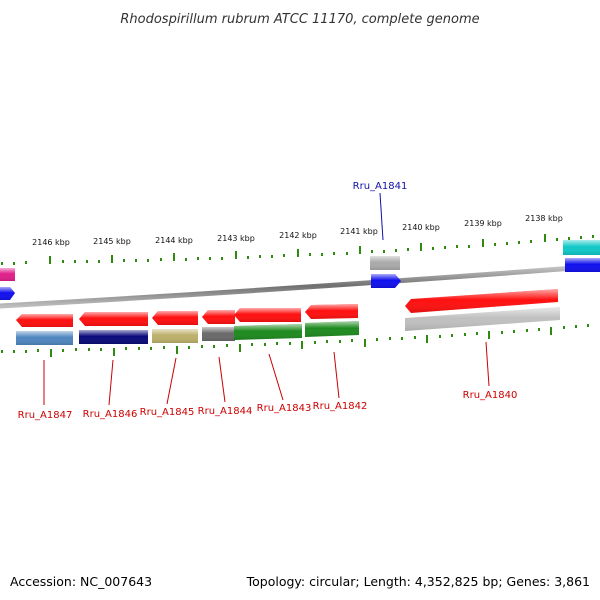  What do you see at coordinates (544, 218) in the screenshot?
I see `ruler-label: 2138 kbp` at bounding box center [544, 218].